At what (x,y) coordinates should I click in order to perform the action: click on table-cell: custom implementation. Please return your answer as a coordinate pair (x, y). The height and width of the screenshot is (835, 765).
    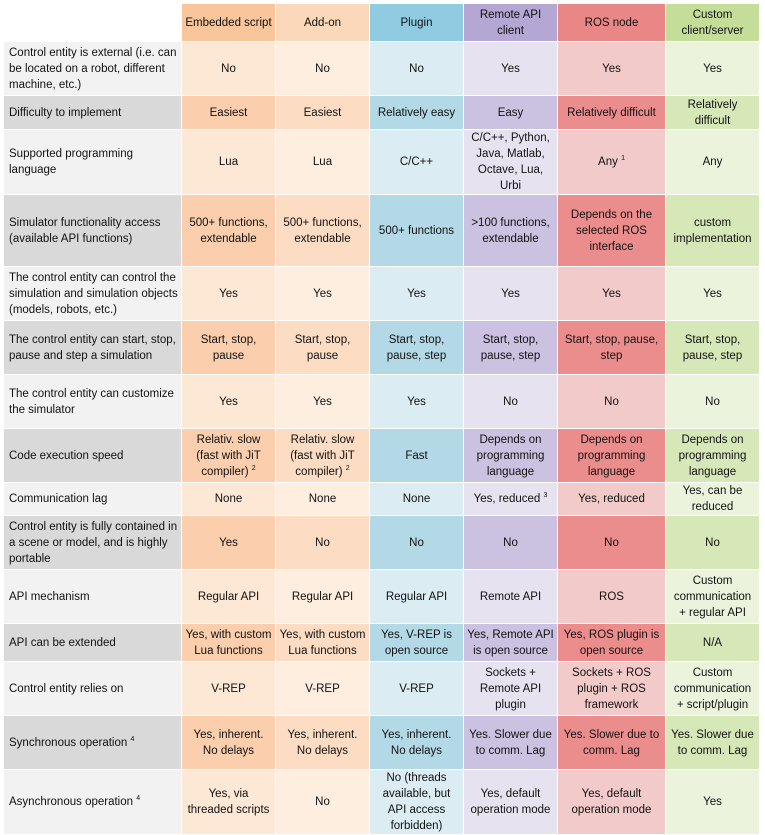
    Looking at the image, I should click on (712, 230).